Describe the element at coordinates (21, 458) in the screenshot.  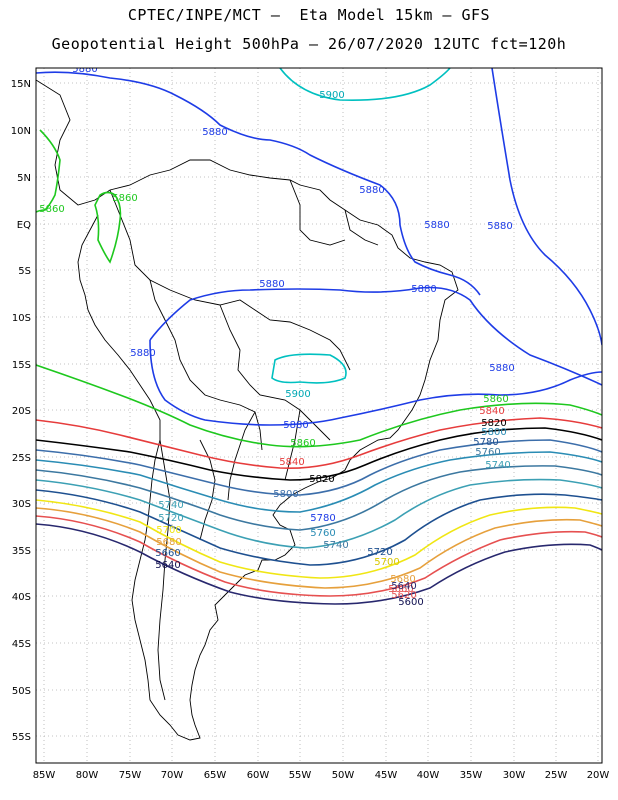
I see `lat-tick-label: 25S` at that location.